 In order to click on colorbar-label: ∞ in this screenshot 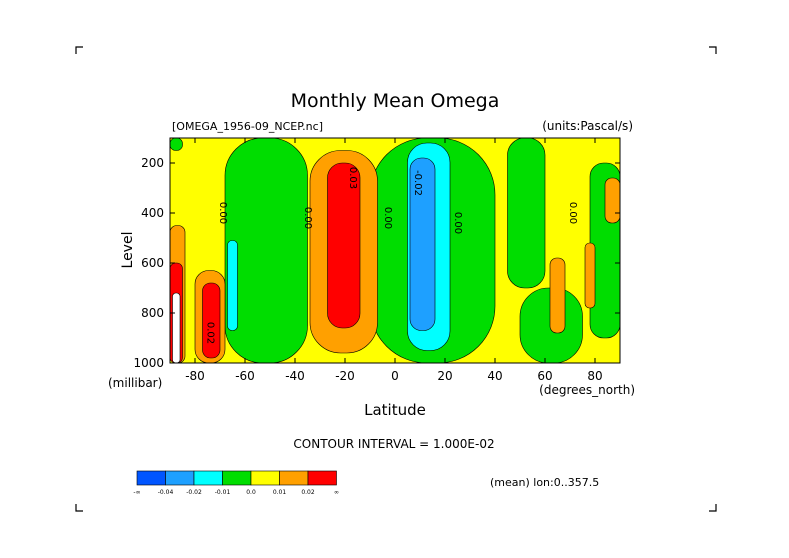, I will do `click(336, 492)`.